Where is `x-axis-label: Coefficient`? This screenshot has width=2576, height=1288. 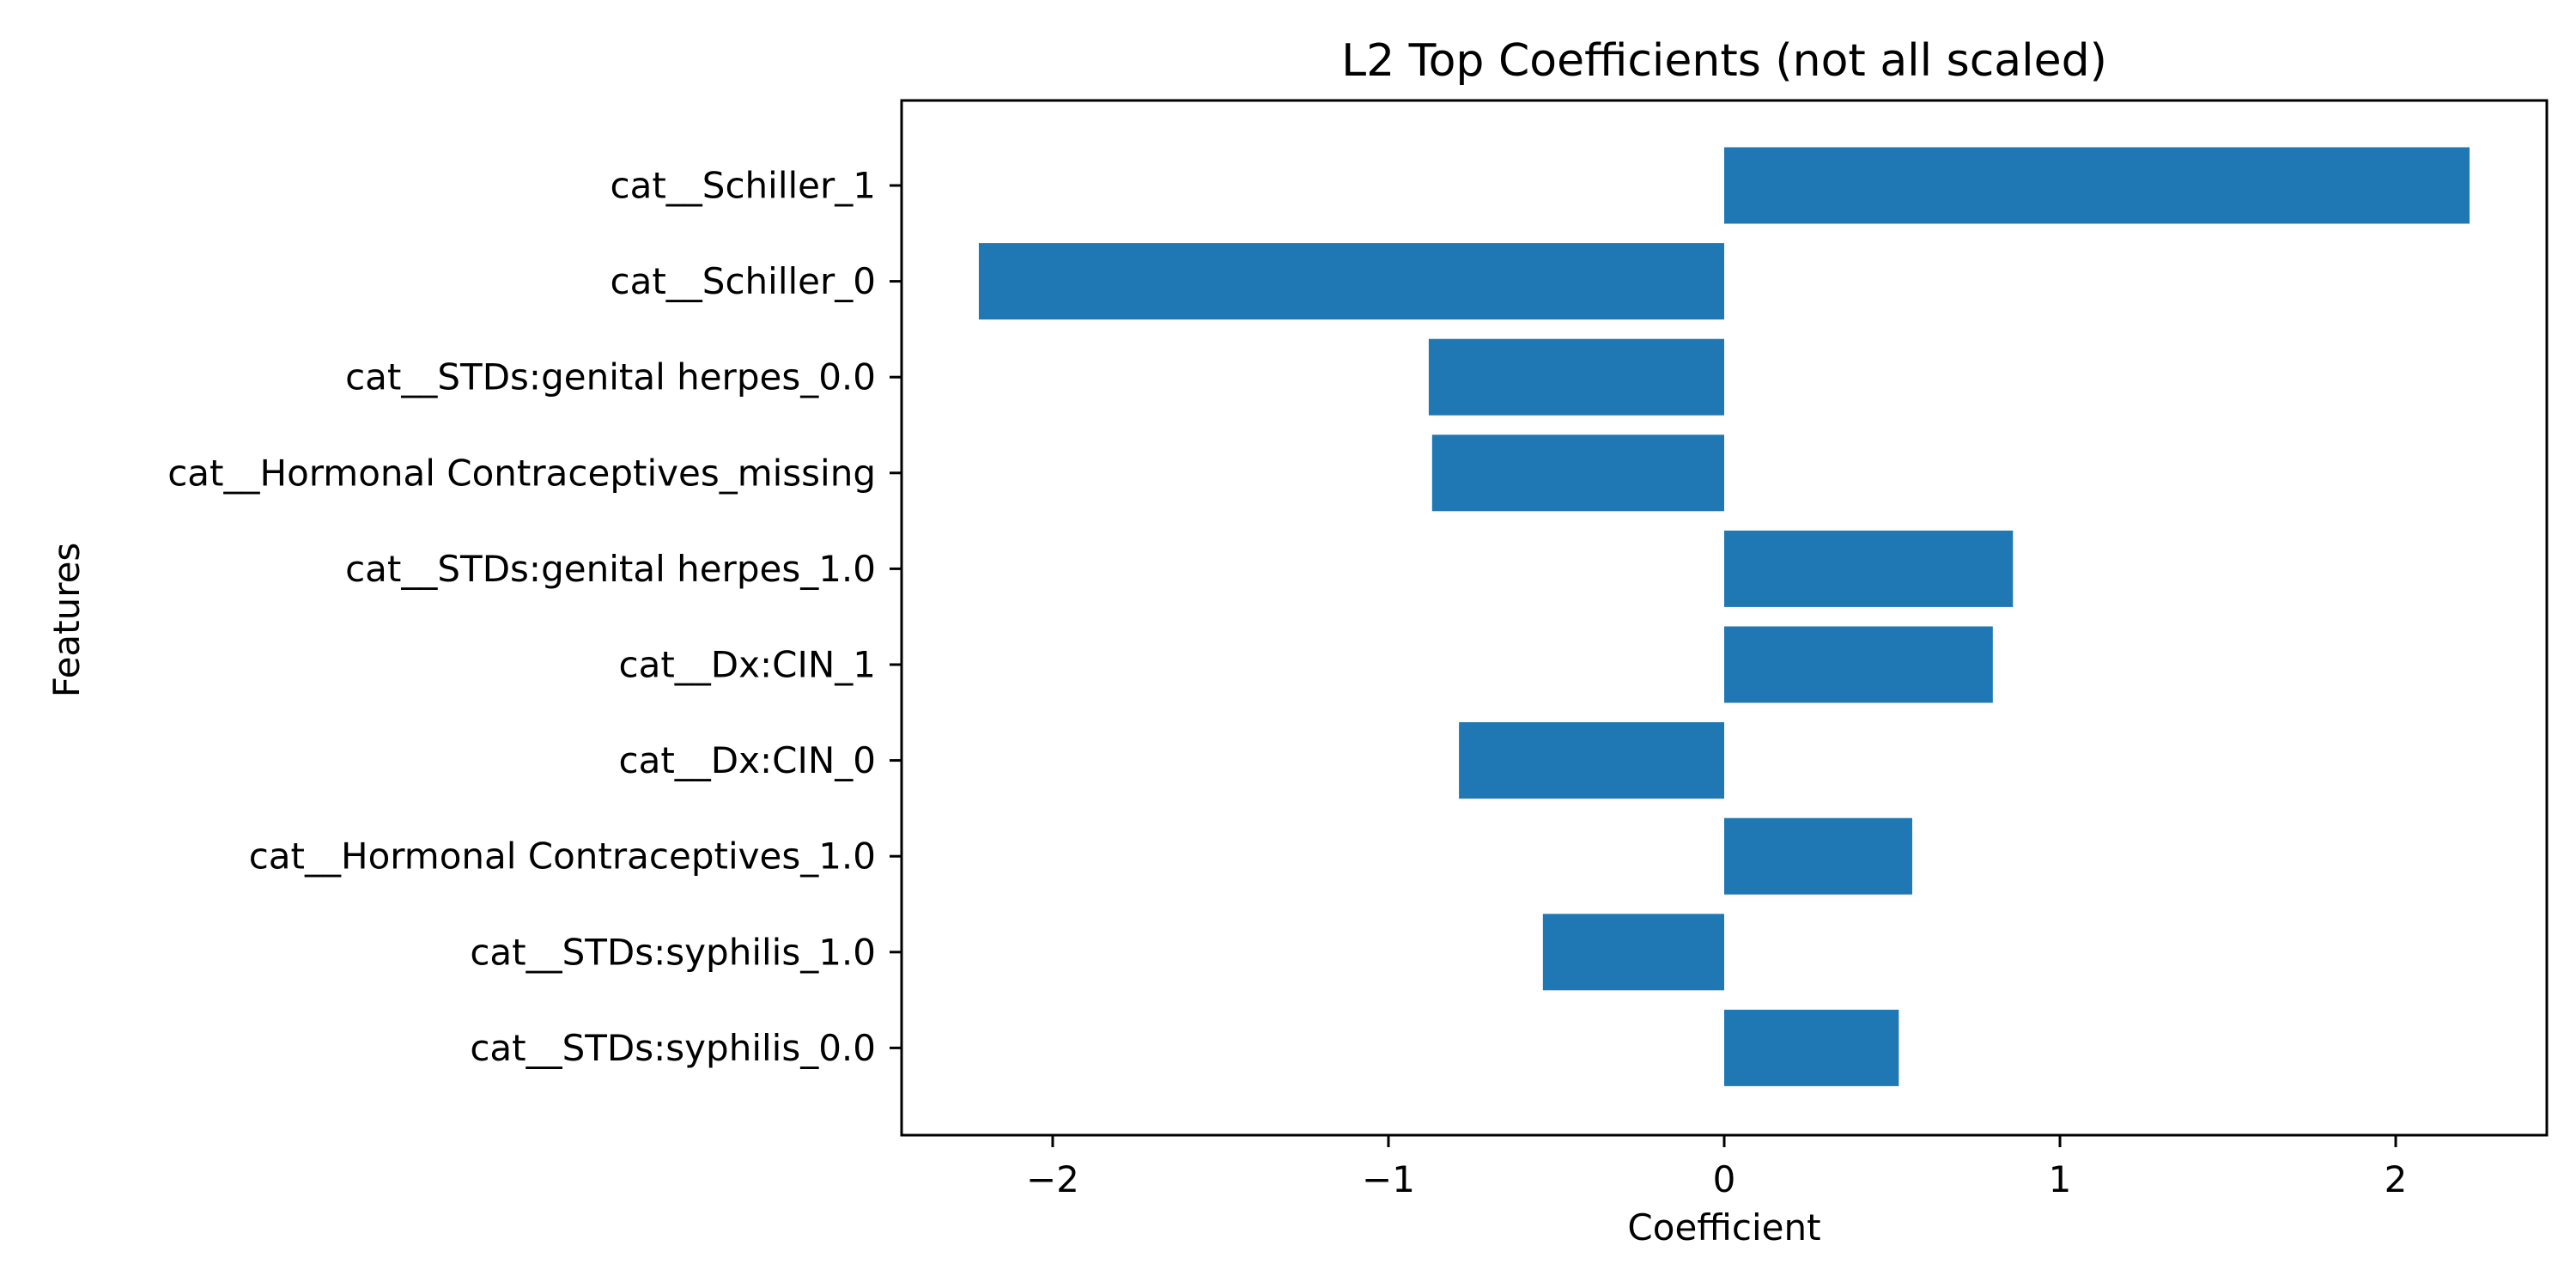 x-axis-label: Coefficient is located at coordinates (1723, 1228).